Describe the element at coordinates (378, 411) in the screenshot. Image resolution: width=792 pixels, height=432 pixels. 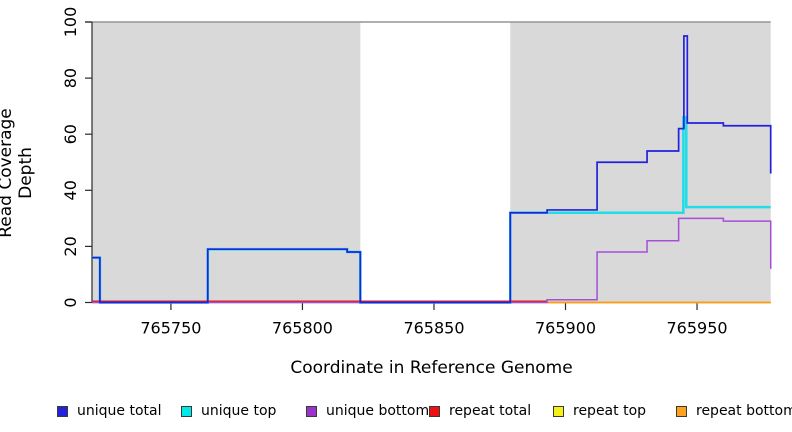
I see `legend-label: unique bottom` at that location.